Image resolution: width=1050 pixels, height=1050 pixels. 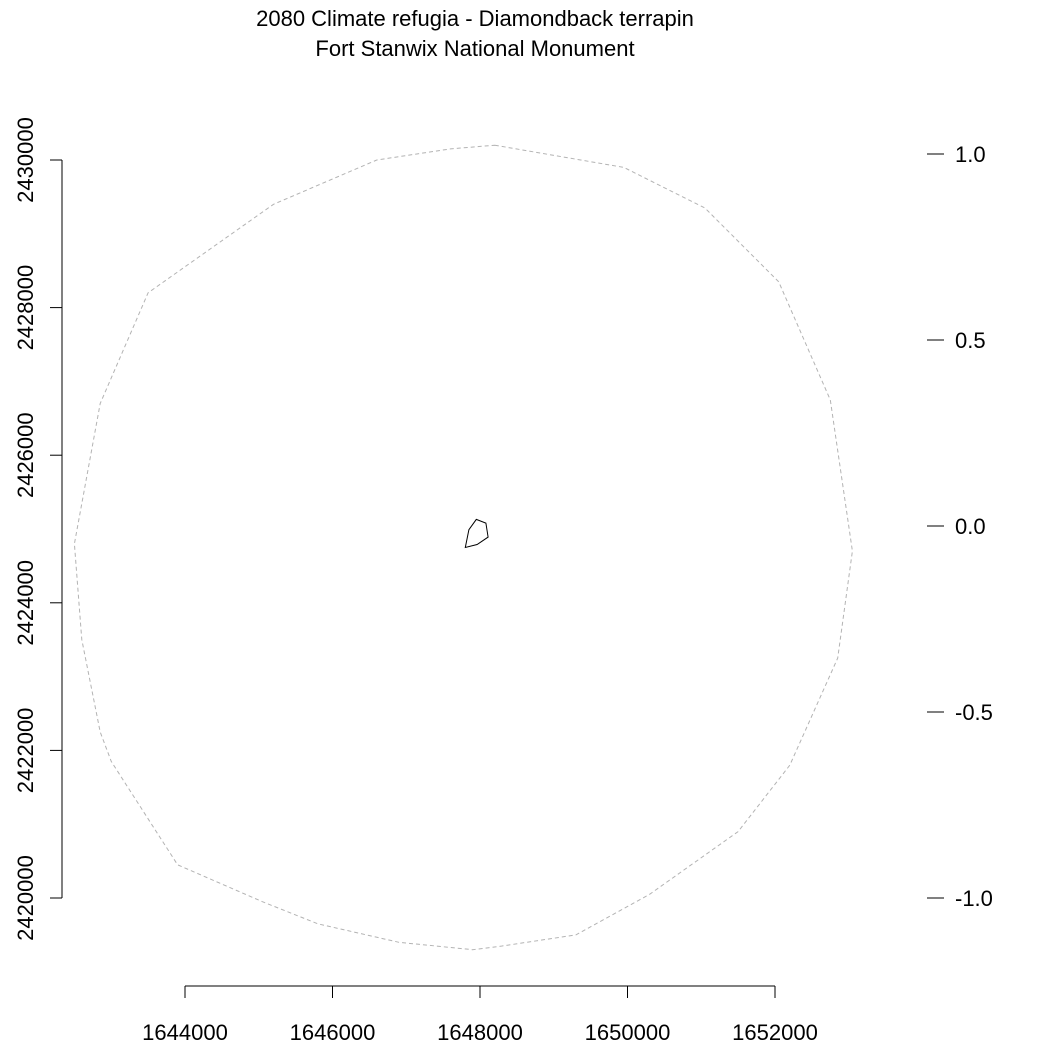 I want to click on y-tick-label: 2428000, so click(x=25, y=308).